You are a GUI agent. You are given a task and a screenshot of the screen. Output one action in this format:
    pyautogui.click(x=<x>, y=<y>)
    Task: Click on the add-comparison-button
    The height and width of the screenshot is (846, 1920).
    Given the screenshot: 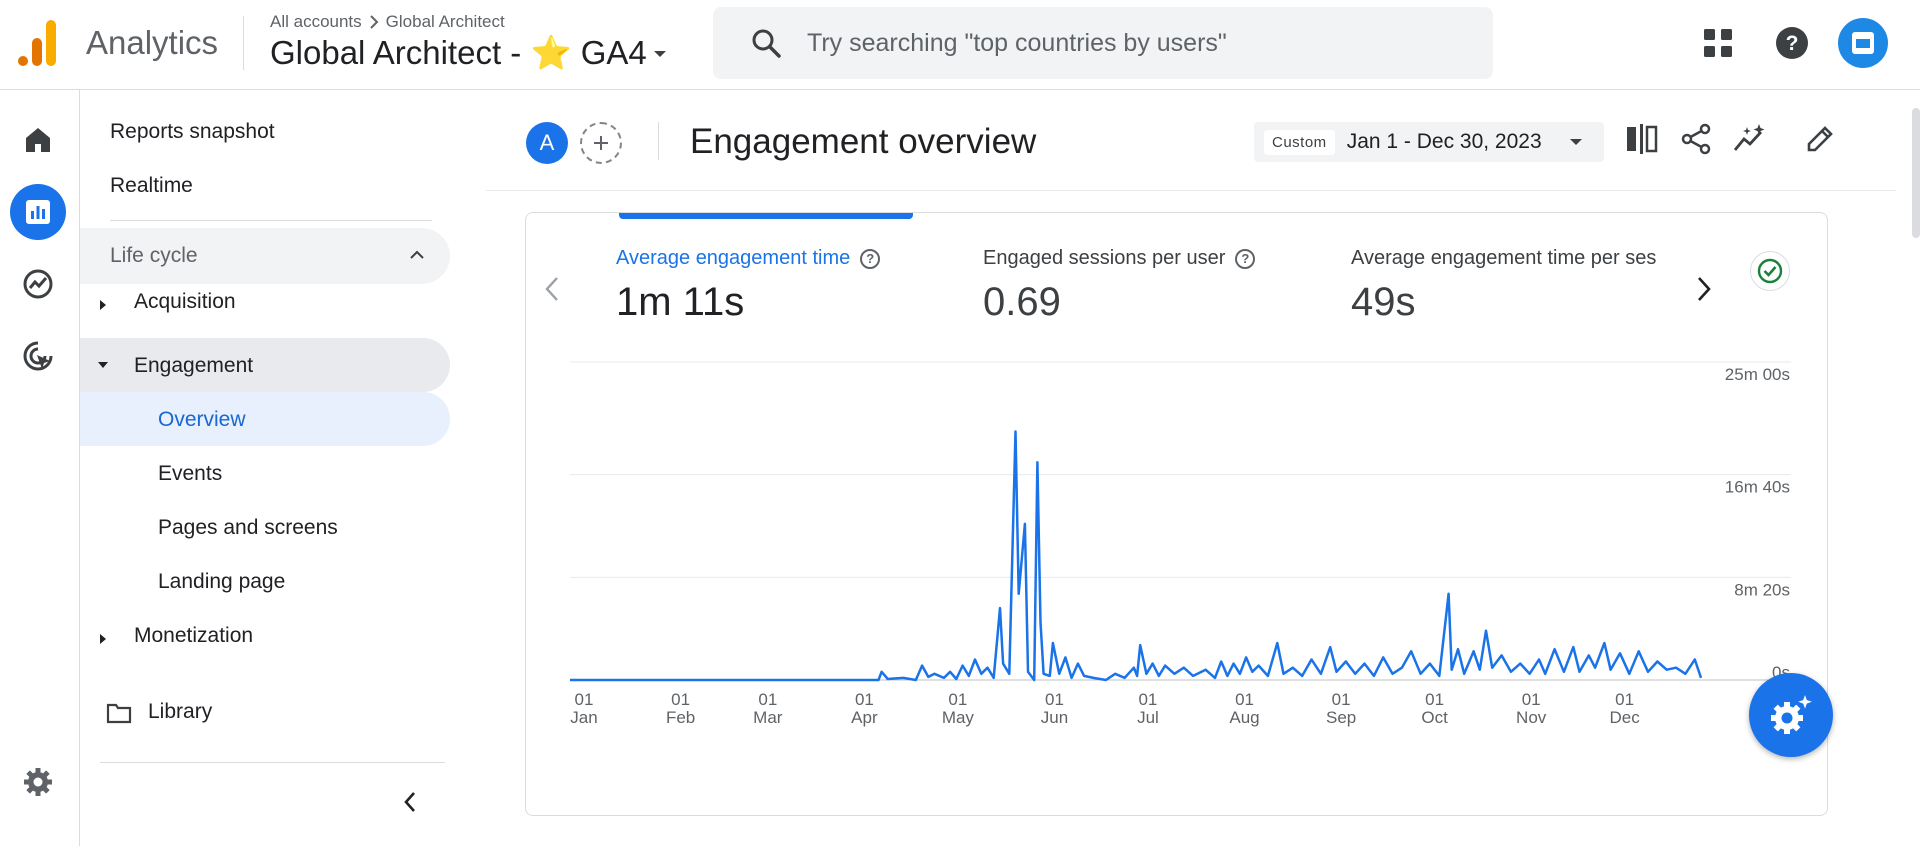 What is the action you would take?
    pyautogui.click(x=601, y=143)
    